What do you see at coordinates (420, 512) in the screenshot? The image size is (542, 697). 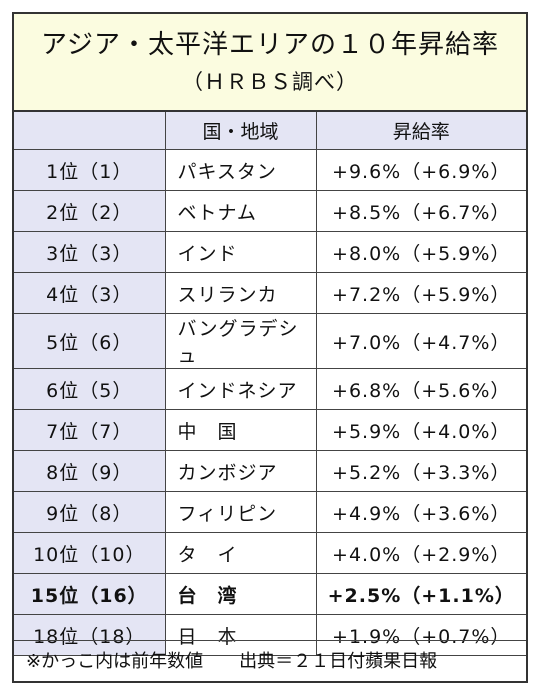 I see `rate-cell: +4.9%（+3.6%）` at bounding box center [420, 512].